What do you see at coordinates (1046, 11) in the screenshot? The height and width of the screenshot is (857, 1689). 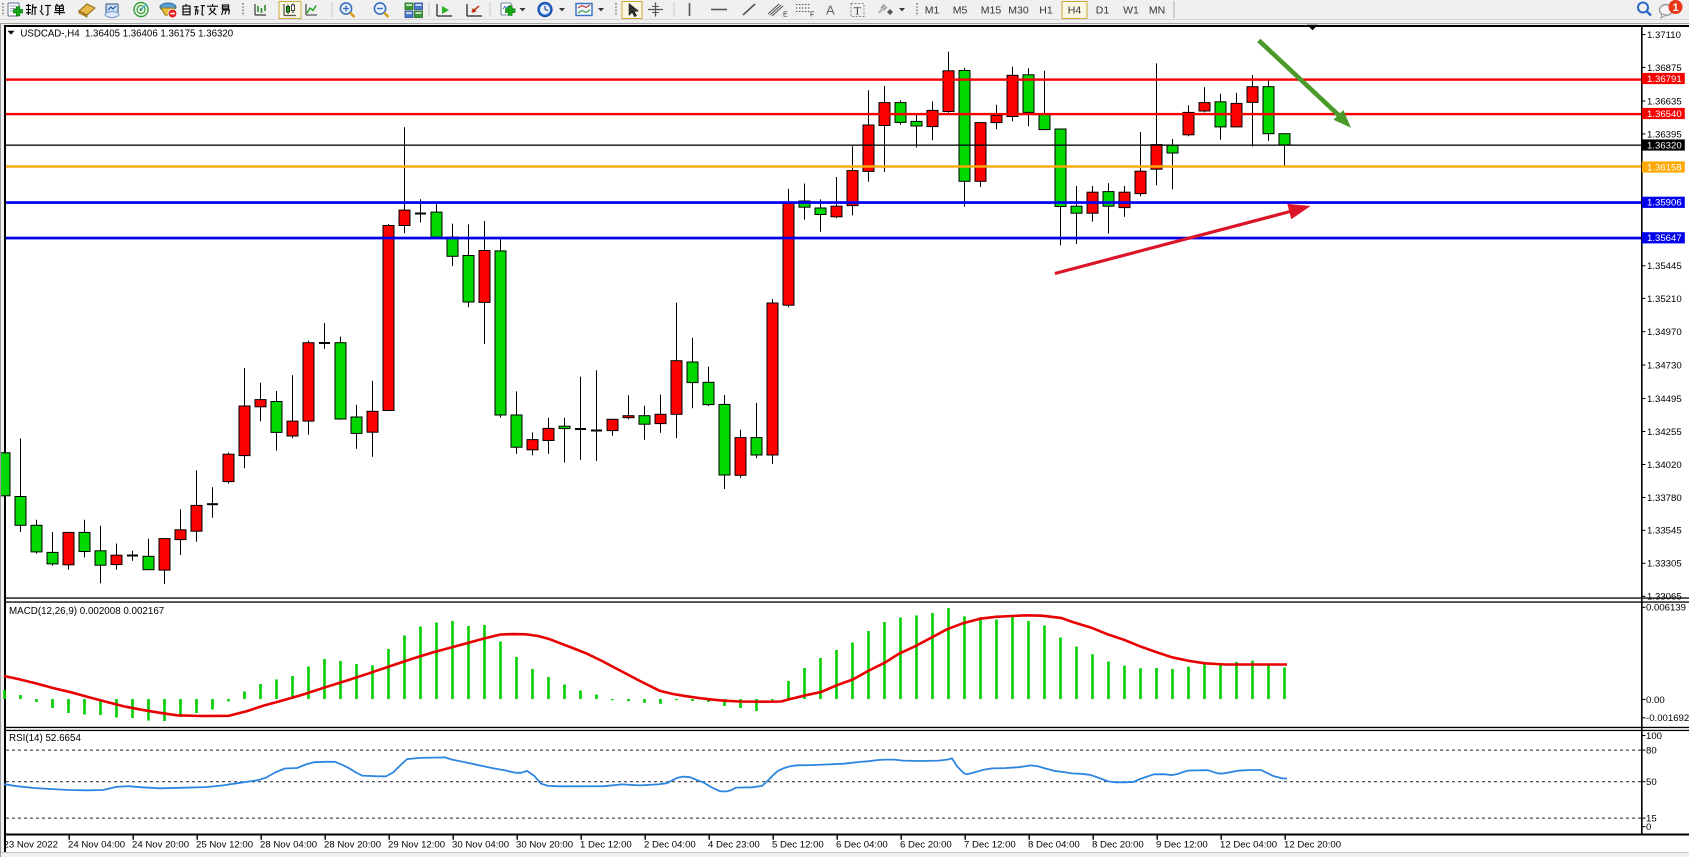 I see `svg-text: H1` at bounding box center [1046, 11].